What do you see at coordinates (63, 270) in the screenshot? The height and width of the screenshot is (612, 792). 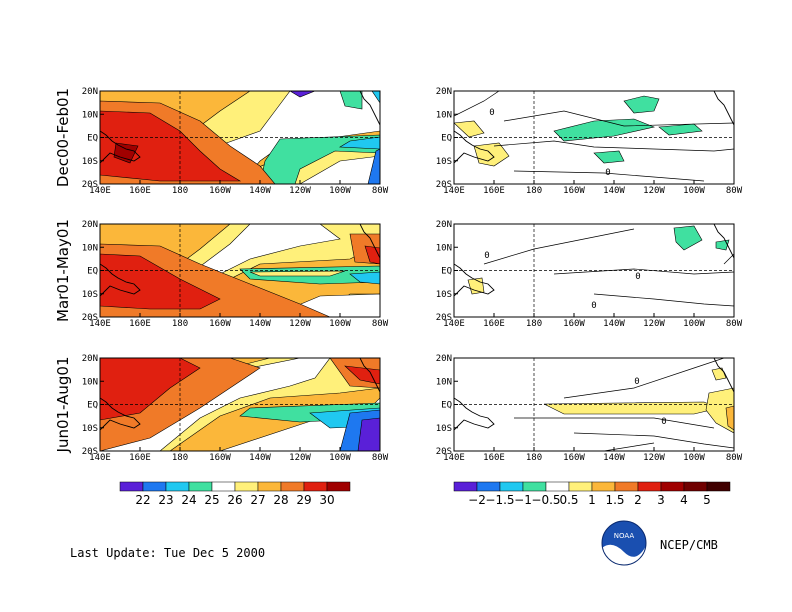 I see `row-label: Mar01-May01` at bounding box center [63, 270].